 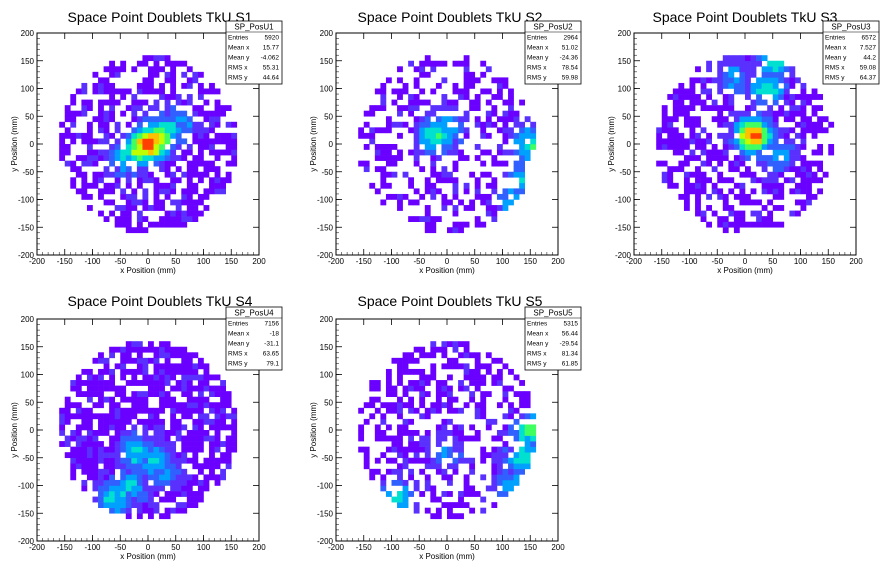 What do you see at coordinates (629, 144) in the screenshot?
I see `y-tick-label: 0` at bounding box center [629, 144].